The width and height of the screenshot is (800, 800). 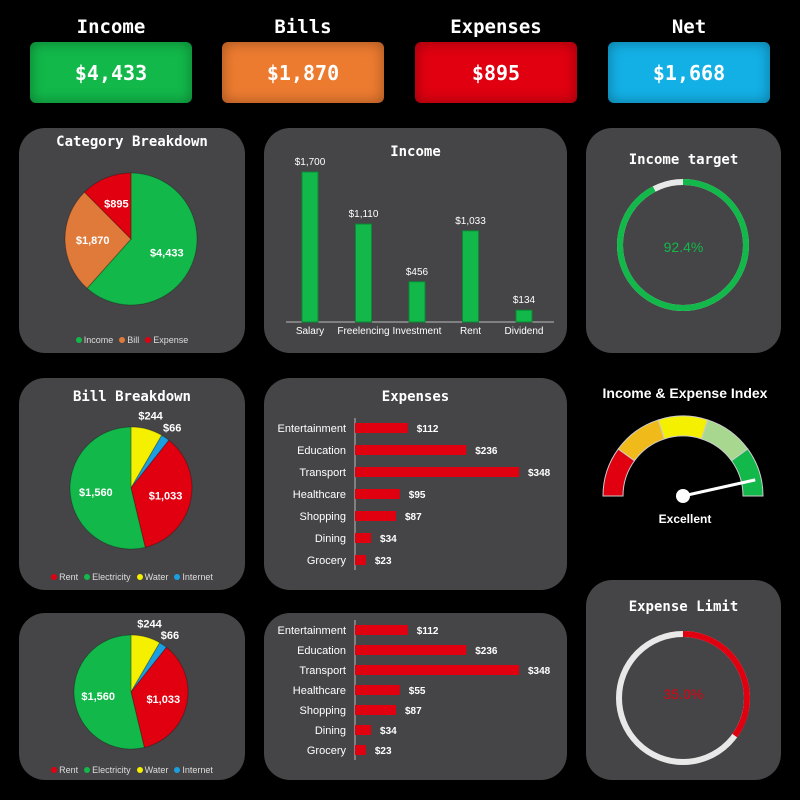 I want to click on ring-progress, so click(x=683, y=698).